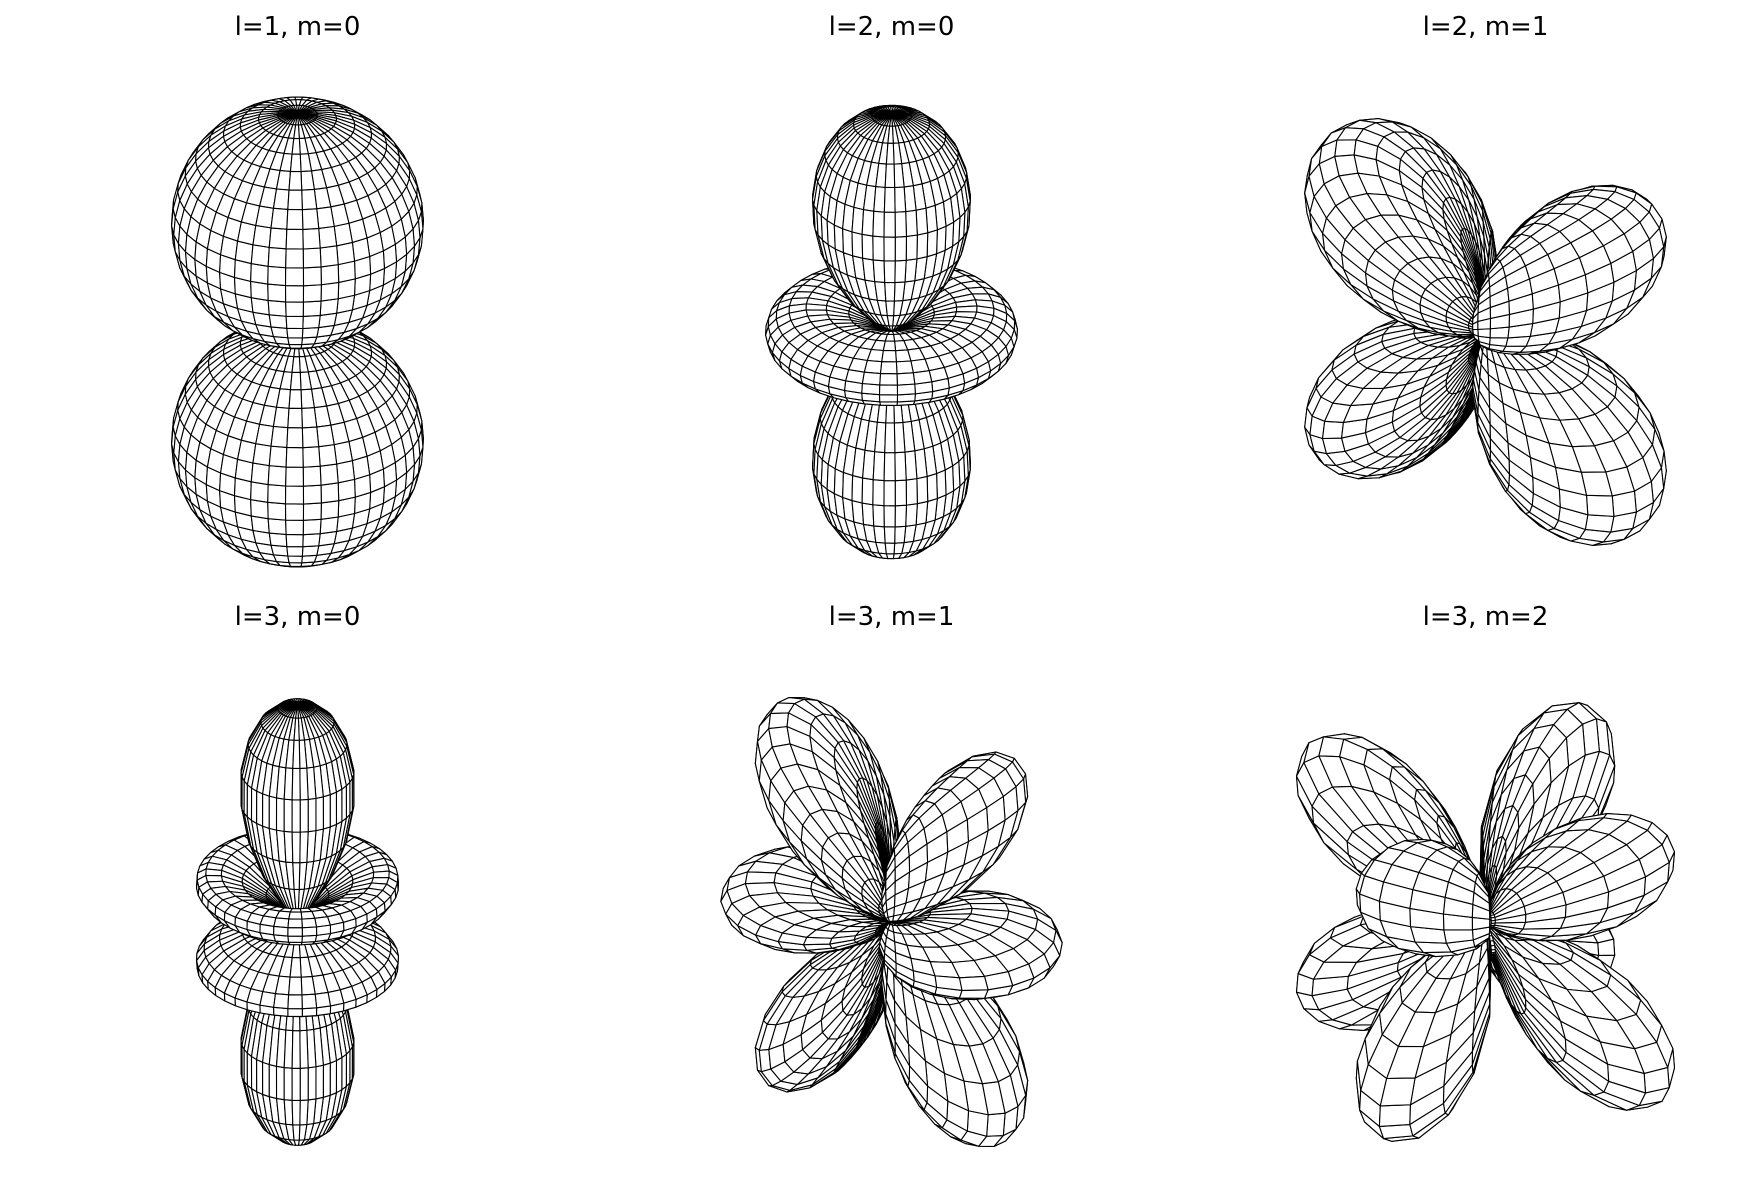 This screenshot has height=1185, width=1750. I want to click on surface-mesh, so click(891, 332).